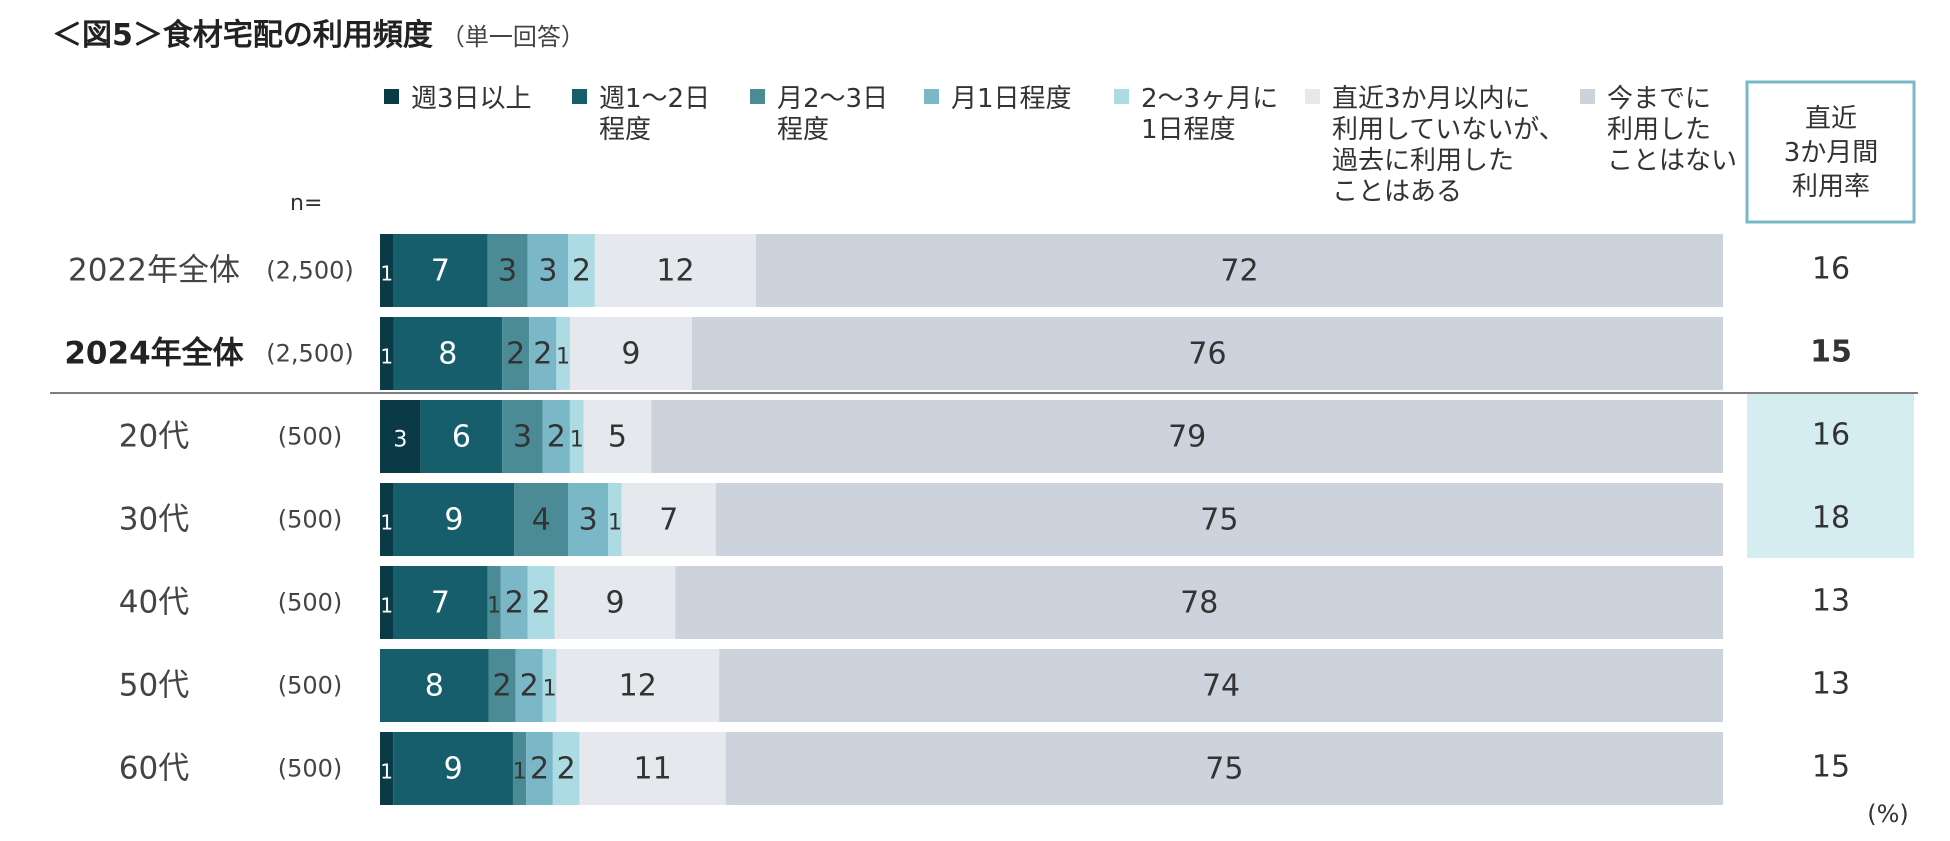  What do you see at coordinates (154, 520) in the screenshot?
I see `row-label: 30代` at bounding box center [154, 520].